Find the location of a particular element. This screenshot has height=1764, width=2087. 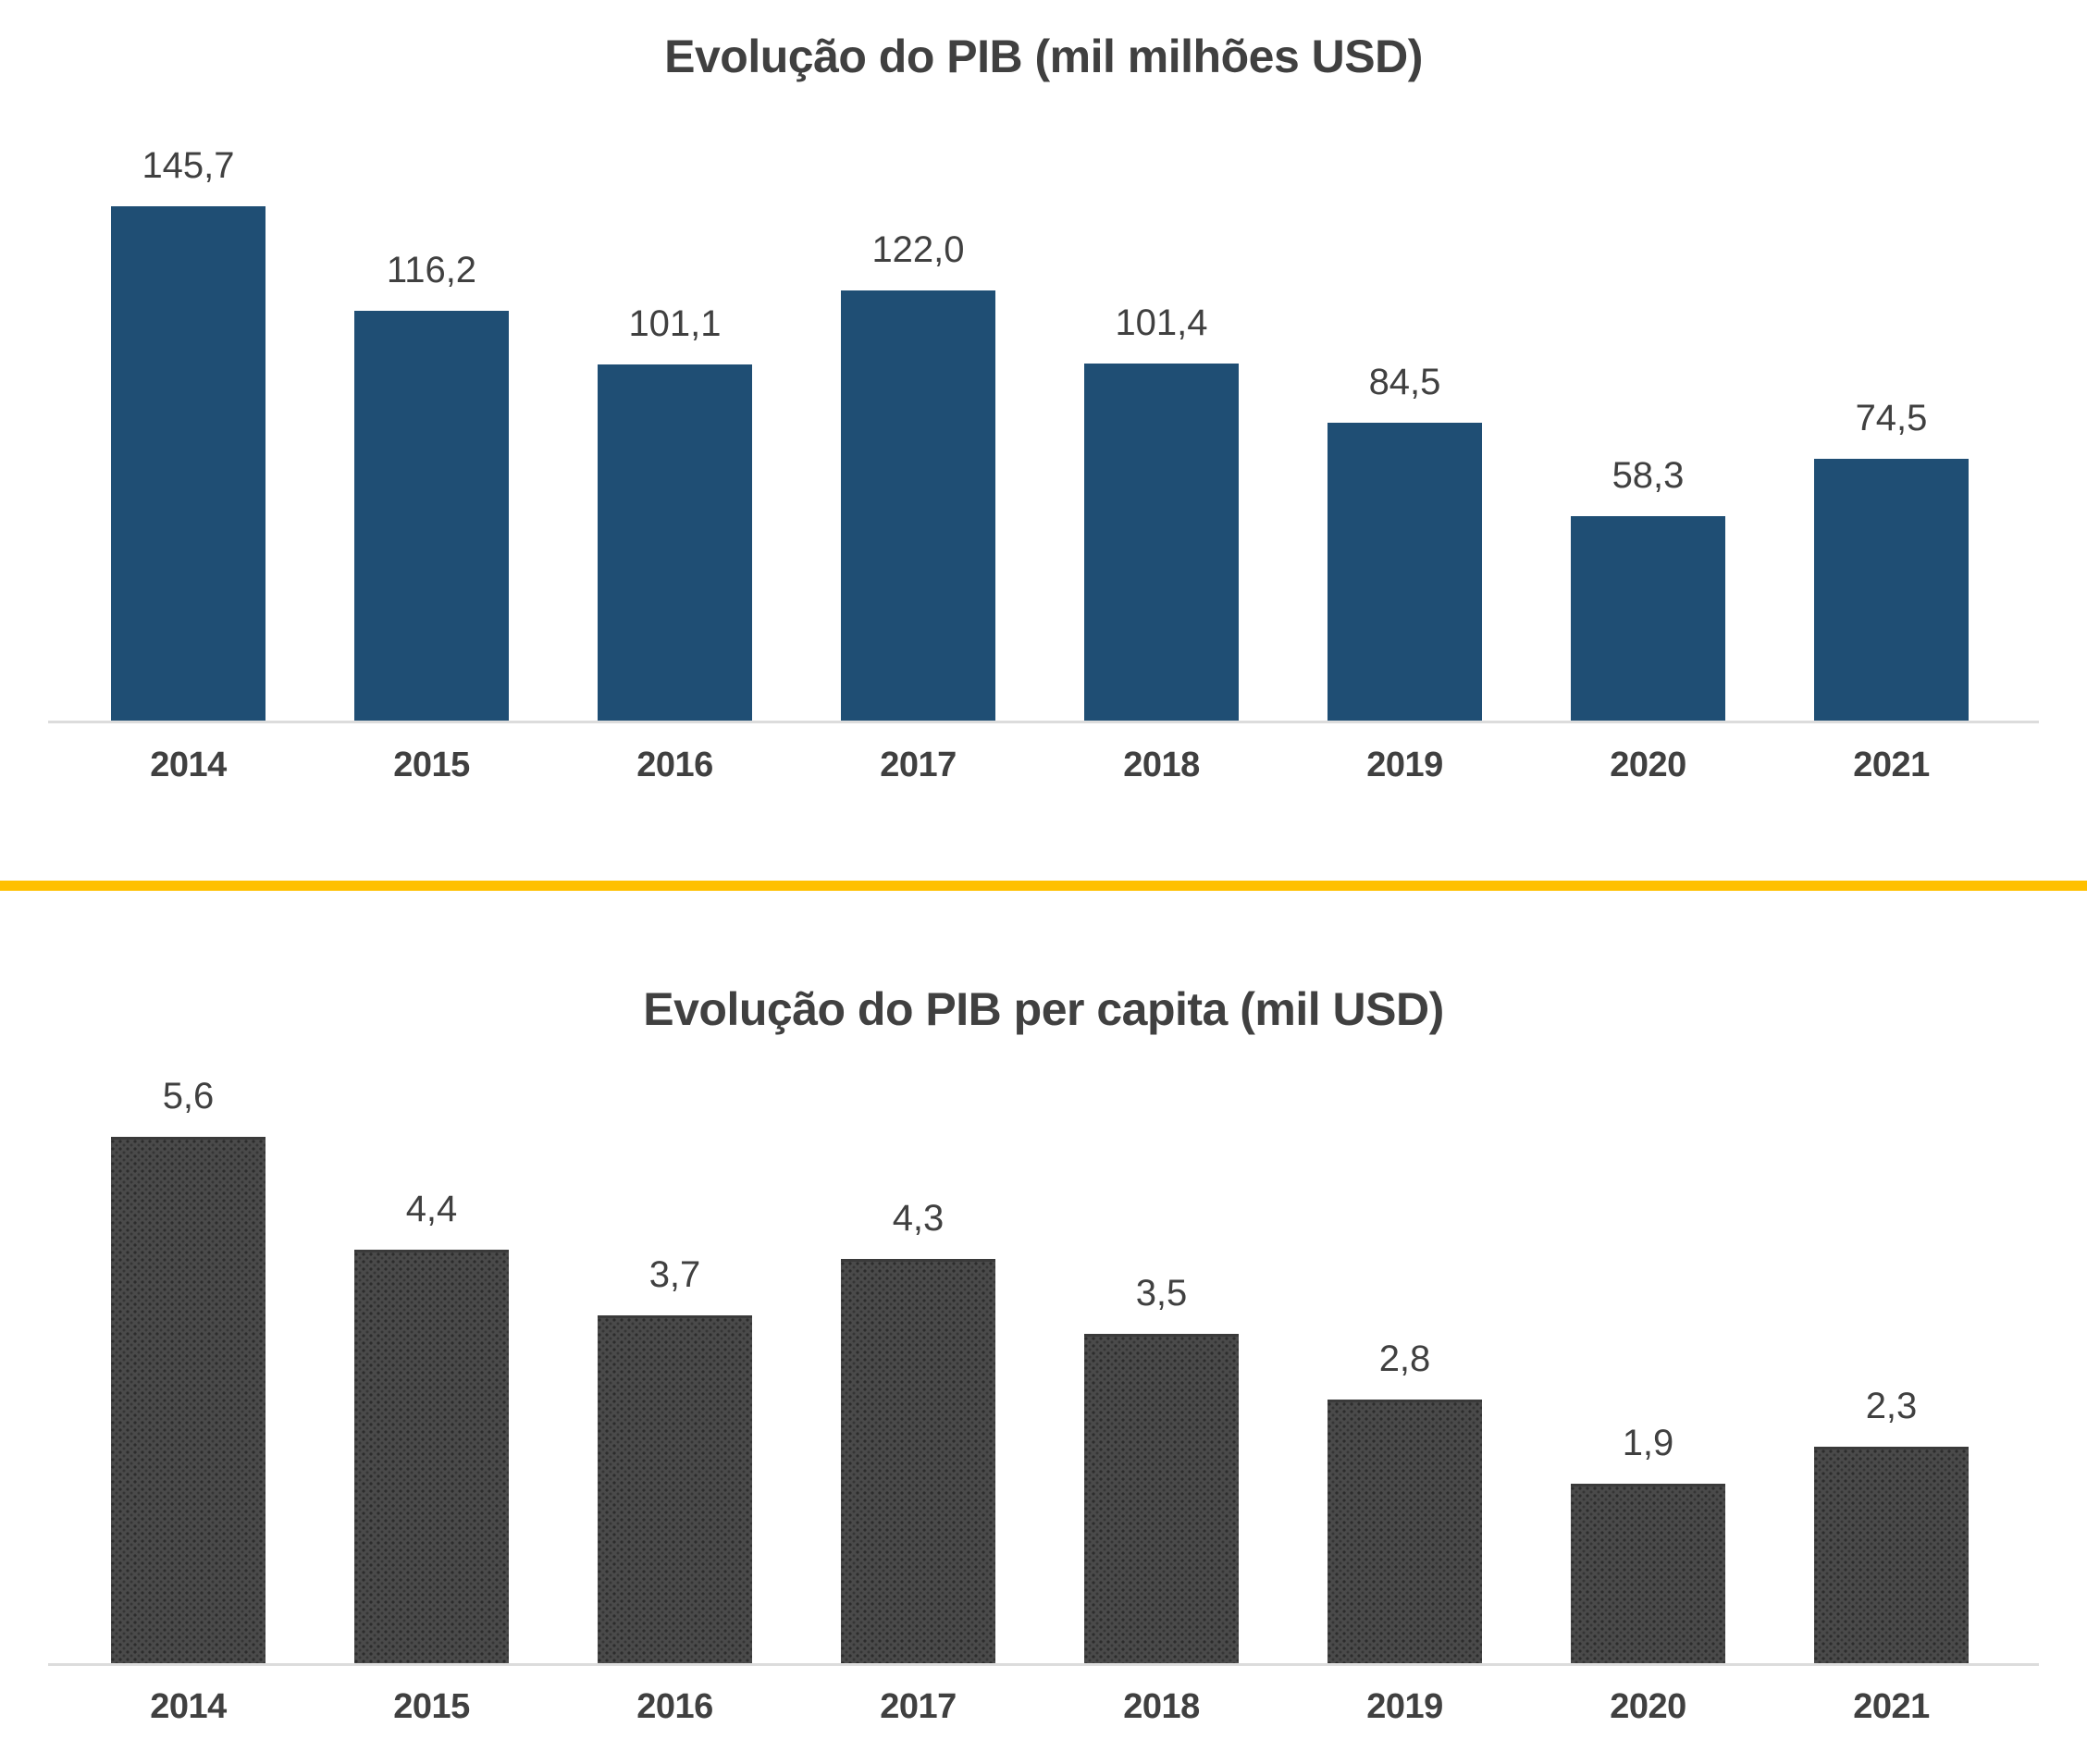

x-axis-labels-pib: 2014 2015 2016 2017 2018 2019 2020 2021 is located at coordinates (1040, 765).